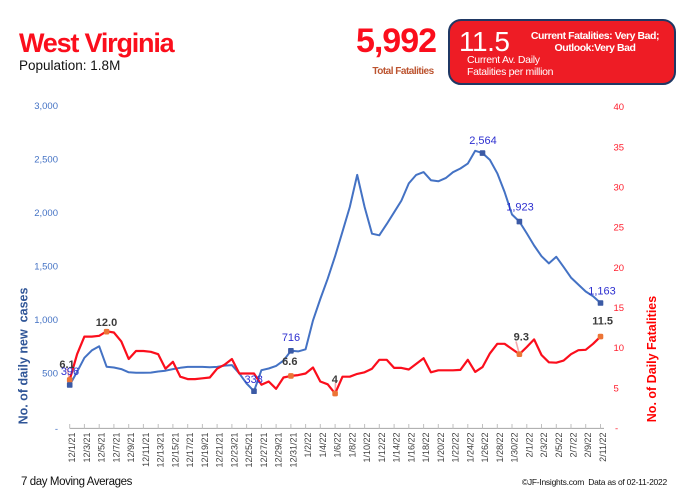 This screenshot has height=501, width=684. Describe the element at coordinates (254, 380) in the screenshot. I see `svg-text: 338` at that location.